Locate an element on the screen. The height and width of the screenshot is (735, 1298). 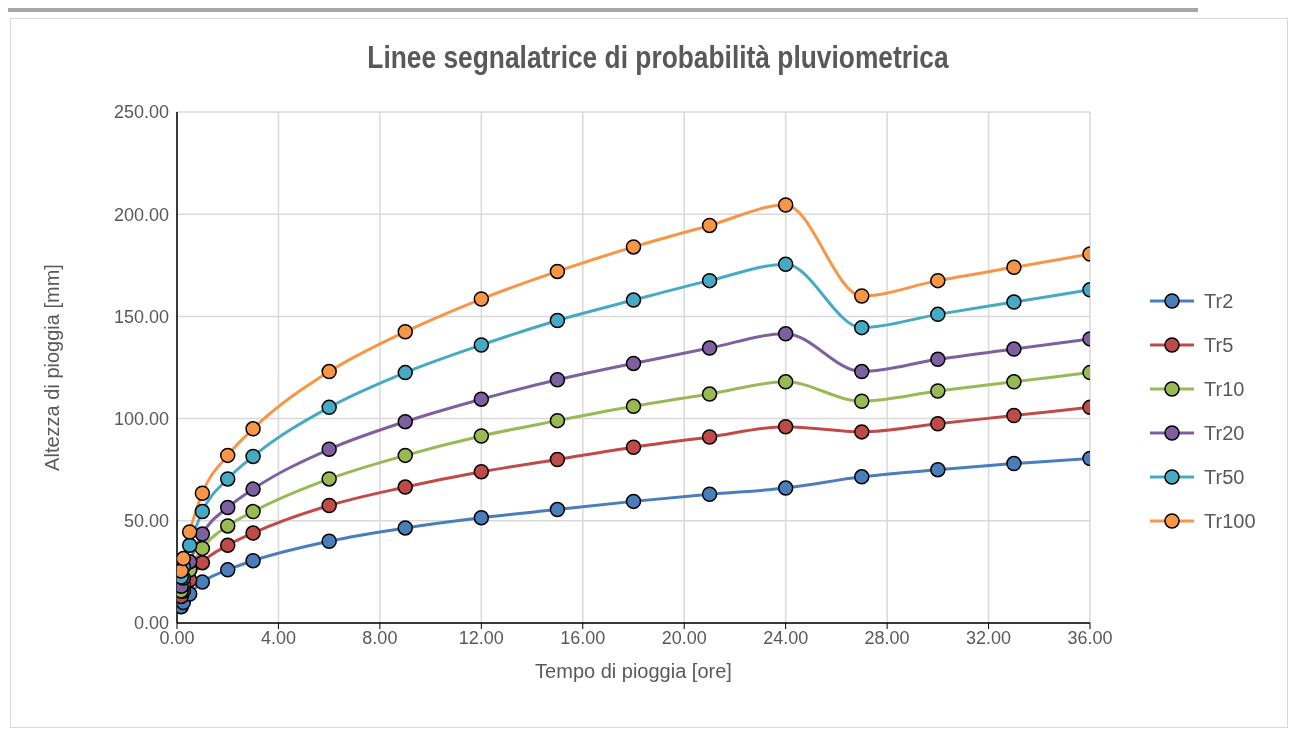
legend-label: Tr2 is located at coordinates (1219, 301).